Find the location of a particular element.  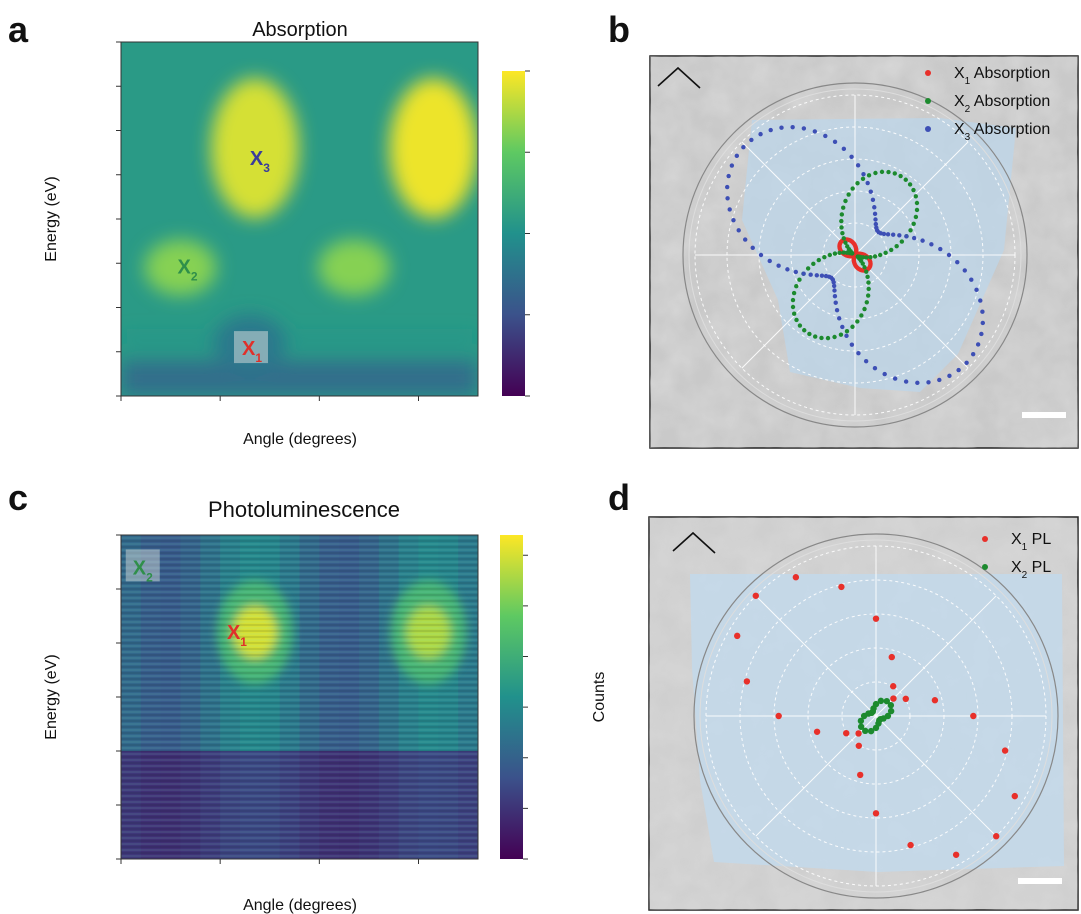

polar-outer-ring is located at coordinates (855, 255).